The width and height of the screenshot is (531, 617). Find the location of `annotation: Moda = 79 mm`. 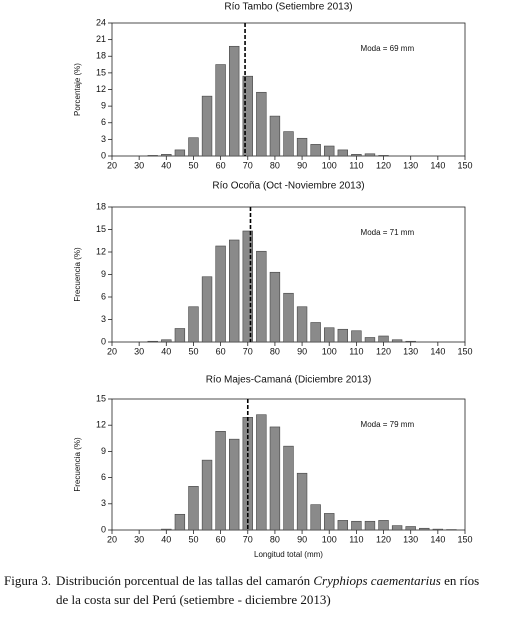

annotation: Moda = 79 mm is located at coordinates (388, 424).